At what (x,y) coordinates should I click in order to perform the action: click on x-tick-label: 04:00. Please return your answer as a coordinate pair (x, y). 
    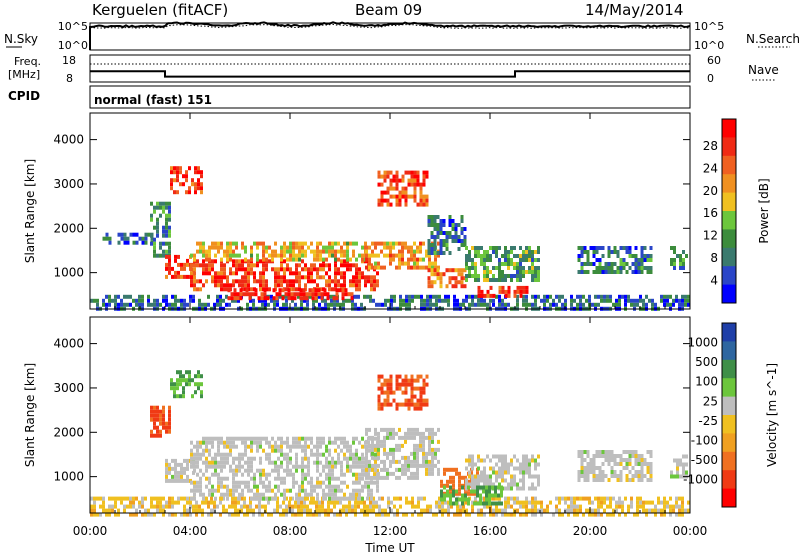
    Looking at the image, I should click on (190, 531).